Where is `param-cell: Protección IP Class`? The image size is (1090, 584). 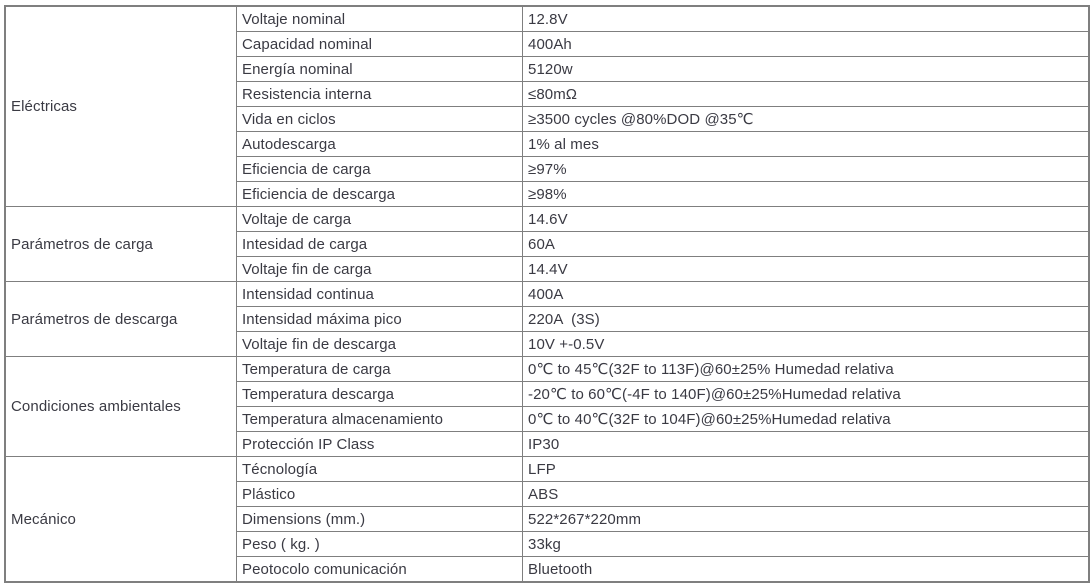 param-cell: Protección IP Class is located at coordinates (379, 444).